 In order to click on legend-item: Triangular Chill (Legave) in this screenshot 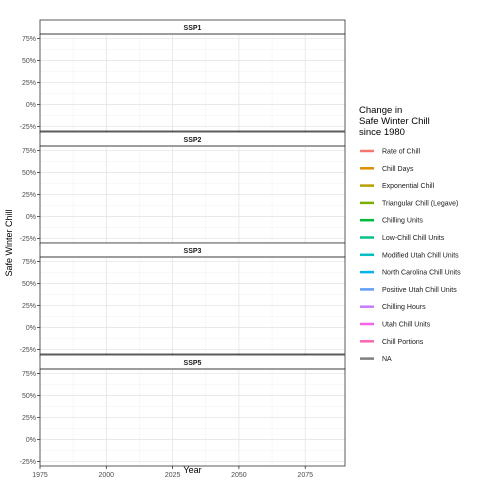, I will do `click(409, 203)`.